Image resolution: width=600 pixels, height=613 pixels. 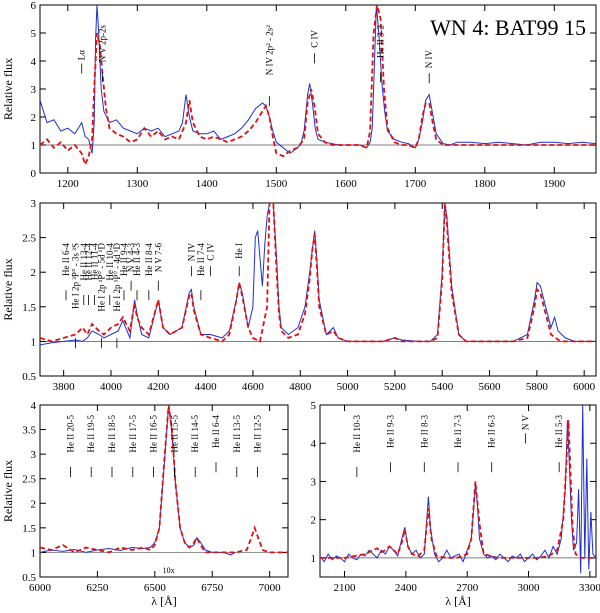 What do you see at coordinates (525, 423) in the screenshot?
I see `line-annotation: N V` at bounding box center [525, 423].